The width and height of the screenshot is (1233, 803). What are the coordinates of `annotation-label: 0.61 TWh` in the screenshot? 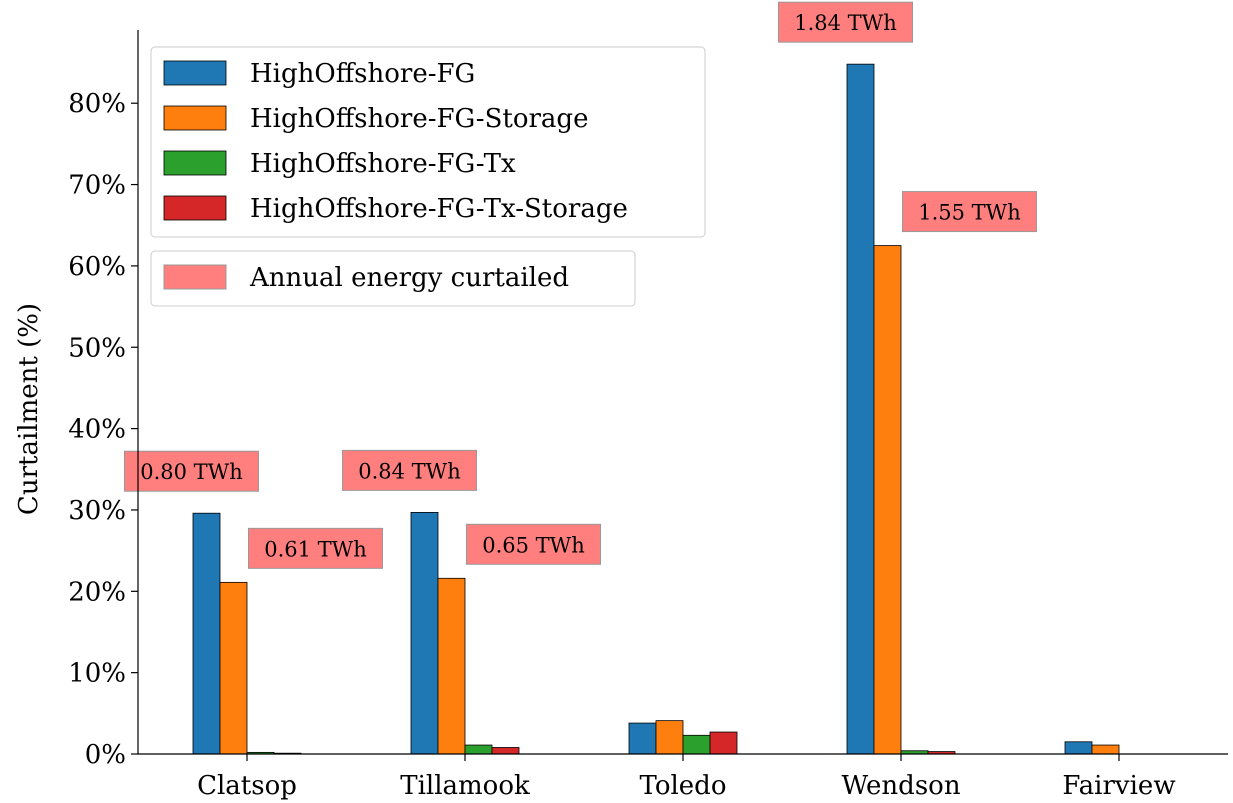 It's located at (315, 549).